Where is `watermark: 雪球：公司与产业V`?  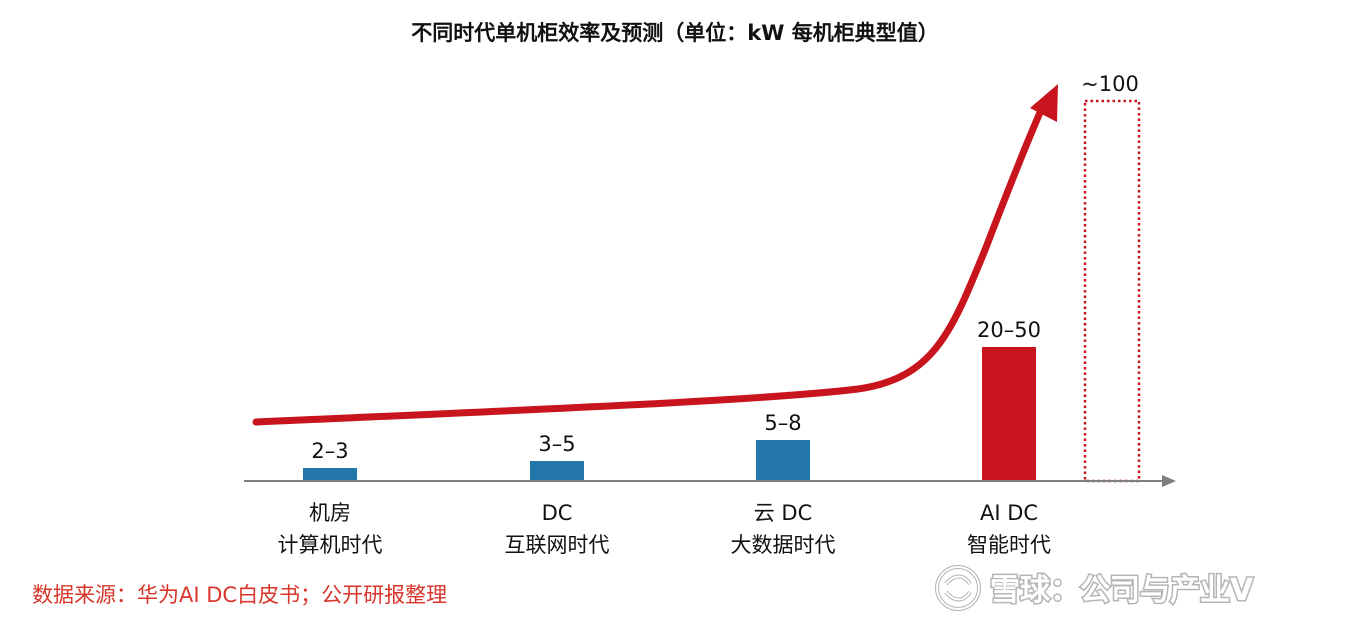
watermark: 雪球：公司与产业V is located at coordinates (1095, 588).